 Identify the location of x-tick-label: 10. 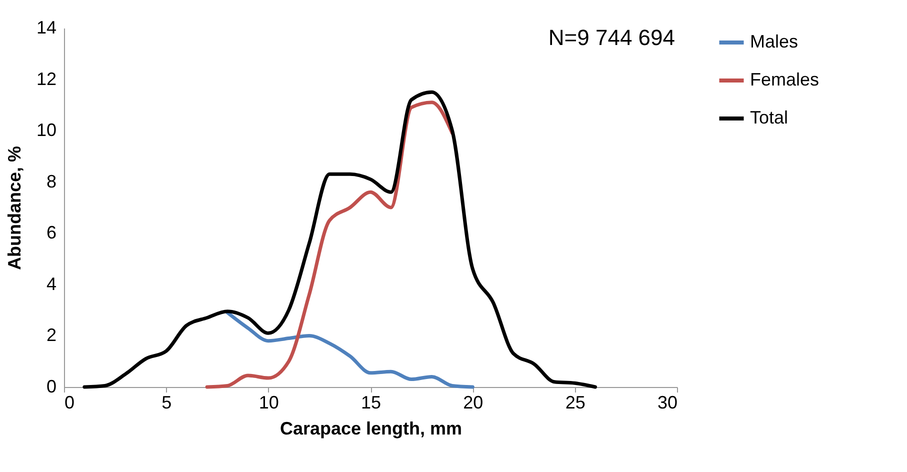
(268, 402).